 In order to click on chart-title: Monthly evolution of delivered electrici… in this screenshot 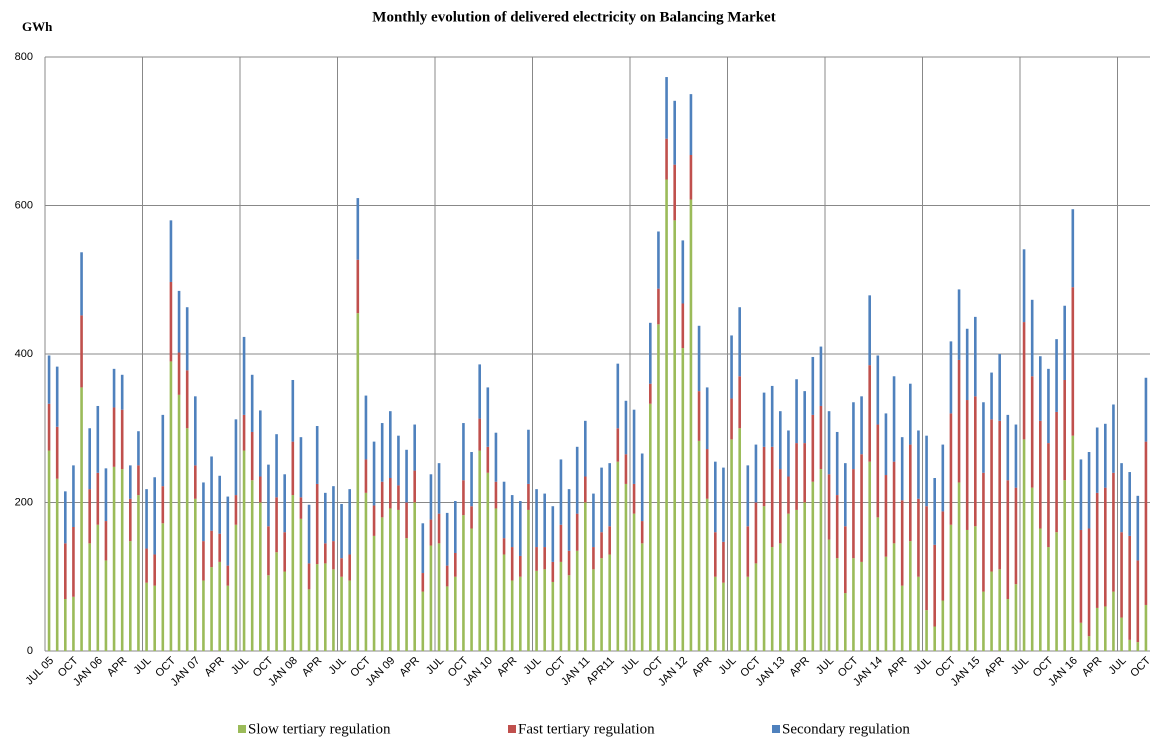, I will do `click(573, 17)`.